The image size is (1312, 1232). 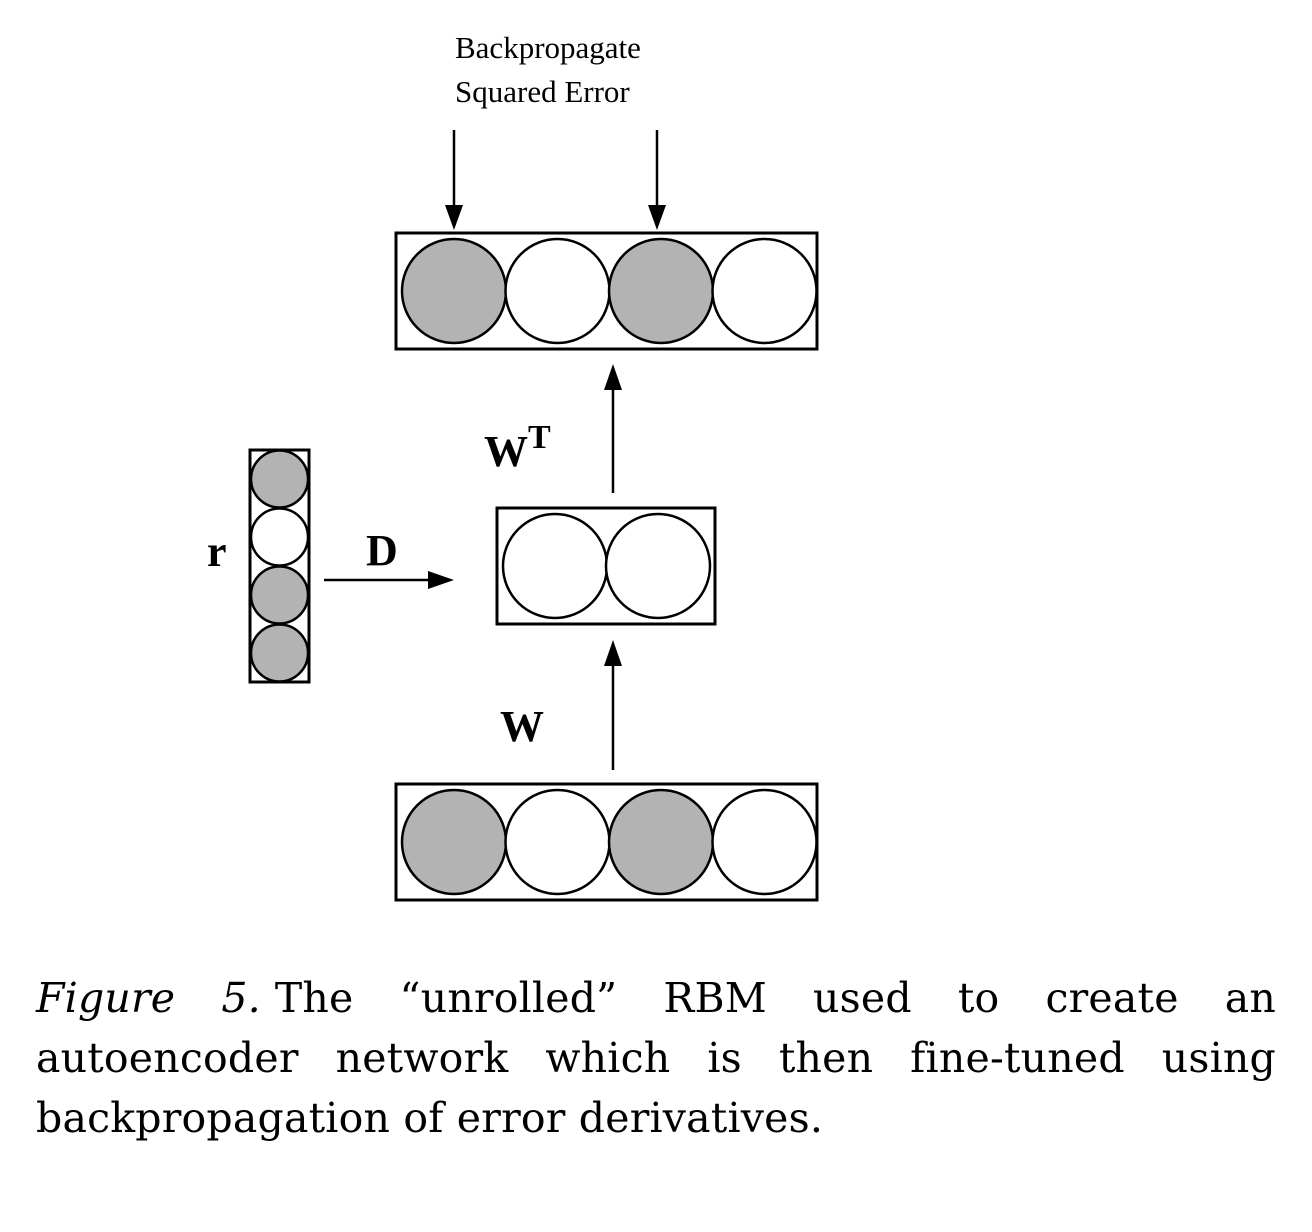 What do you see at coordinates (539, 437) in the screenshot?
I see `wt-label-superscript: T` at bounding box center [539, 437].